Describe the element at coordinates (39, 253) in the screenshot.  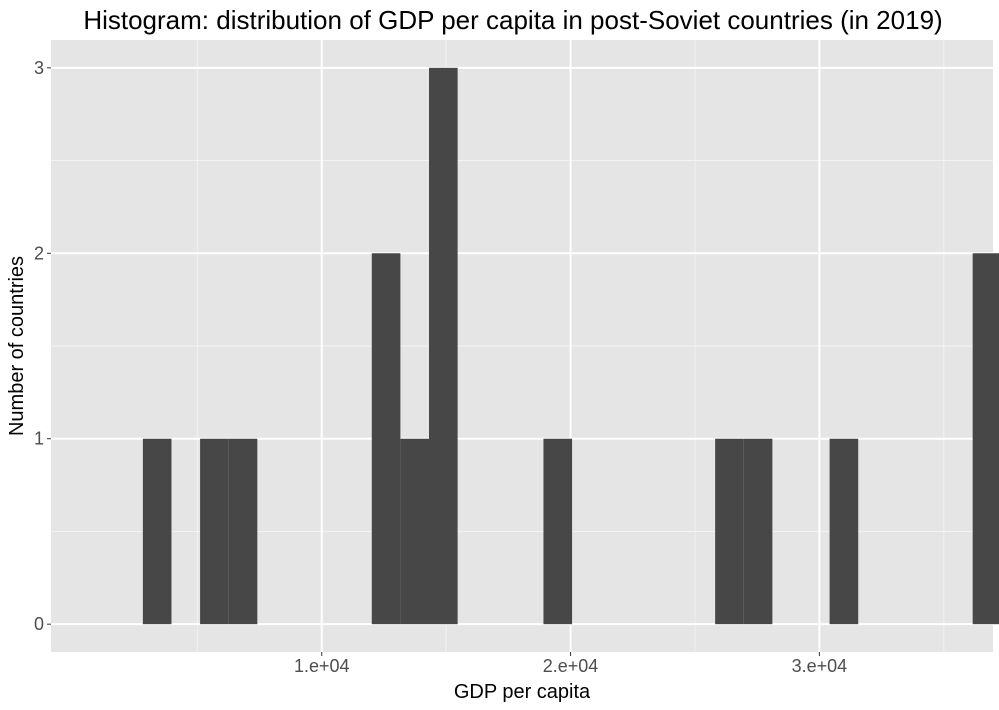
I see `y-tick-label: 2` at that location.